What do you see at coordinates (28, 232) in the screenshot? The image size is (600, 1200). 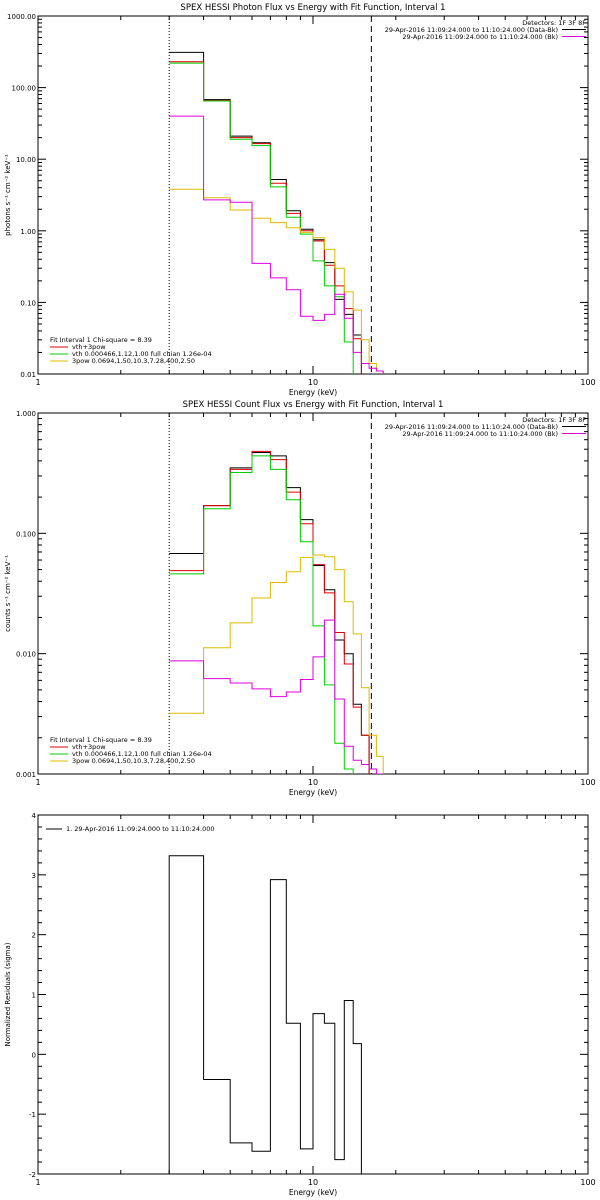 I see `y-tick-label: 1.00` at bounding box center [28, 232].